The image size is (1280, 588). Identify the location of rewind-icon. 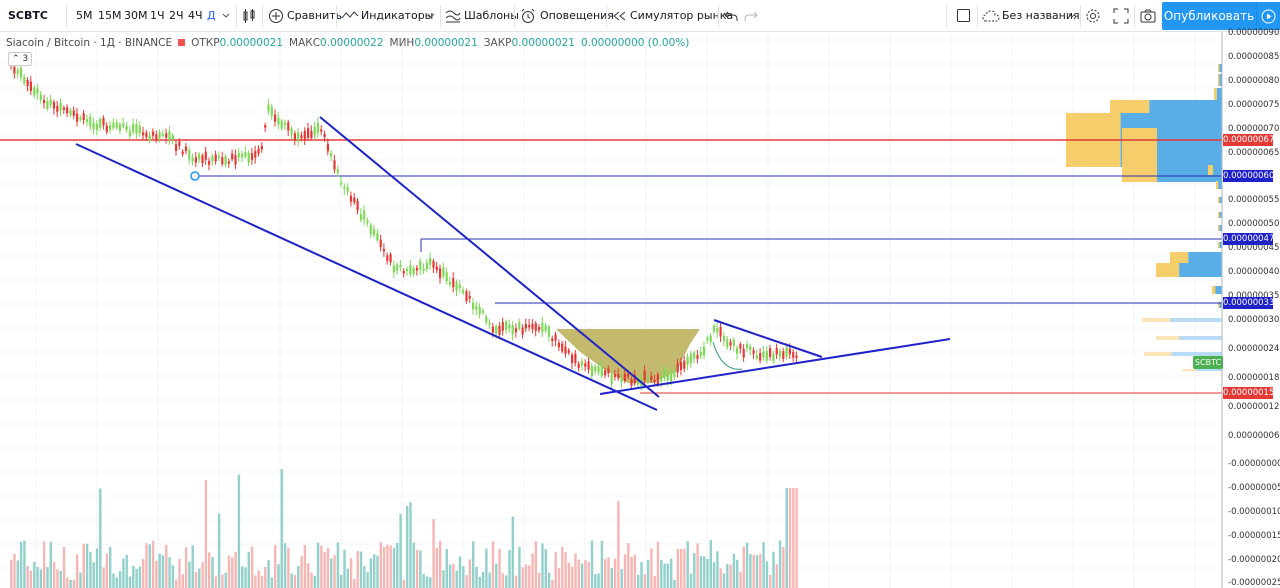
(620, 16).